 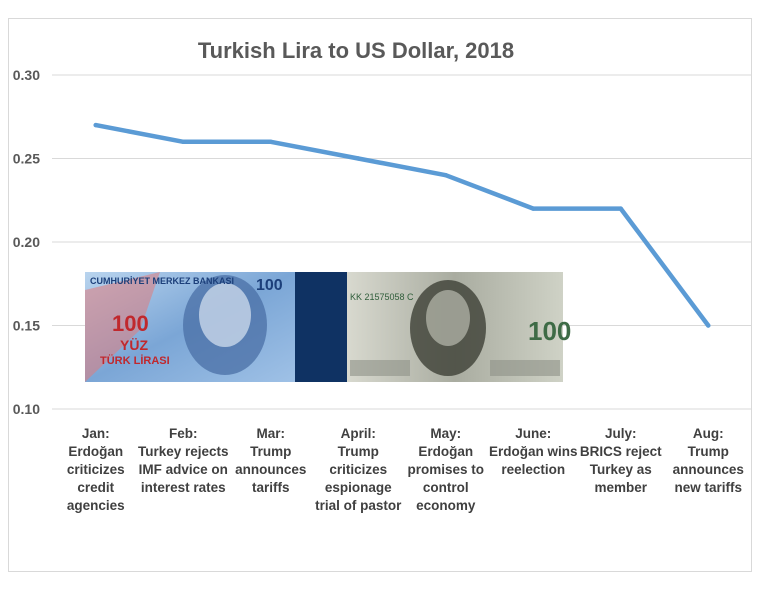 I want to click on x-tick-label-line: Feb:, so click(x=183, y=434).